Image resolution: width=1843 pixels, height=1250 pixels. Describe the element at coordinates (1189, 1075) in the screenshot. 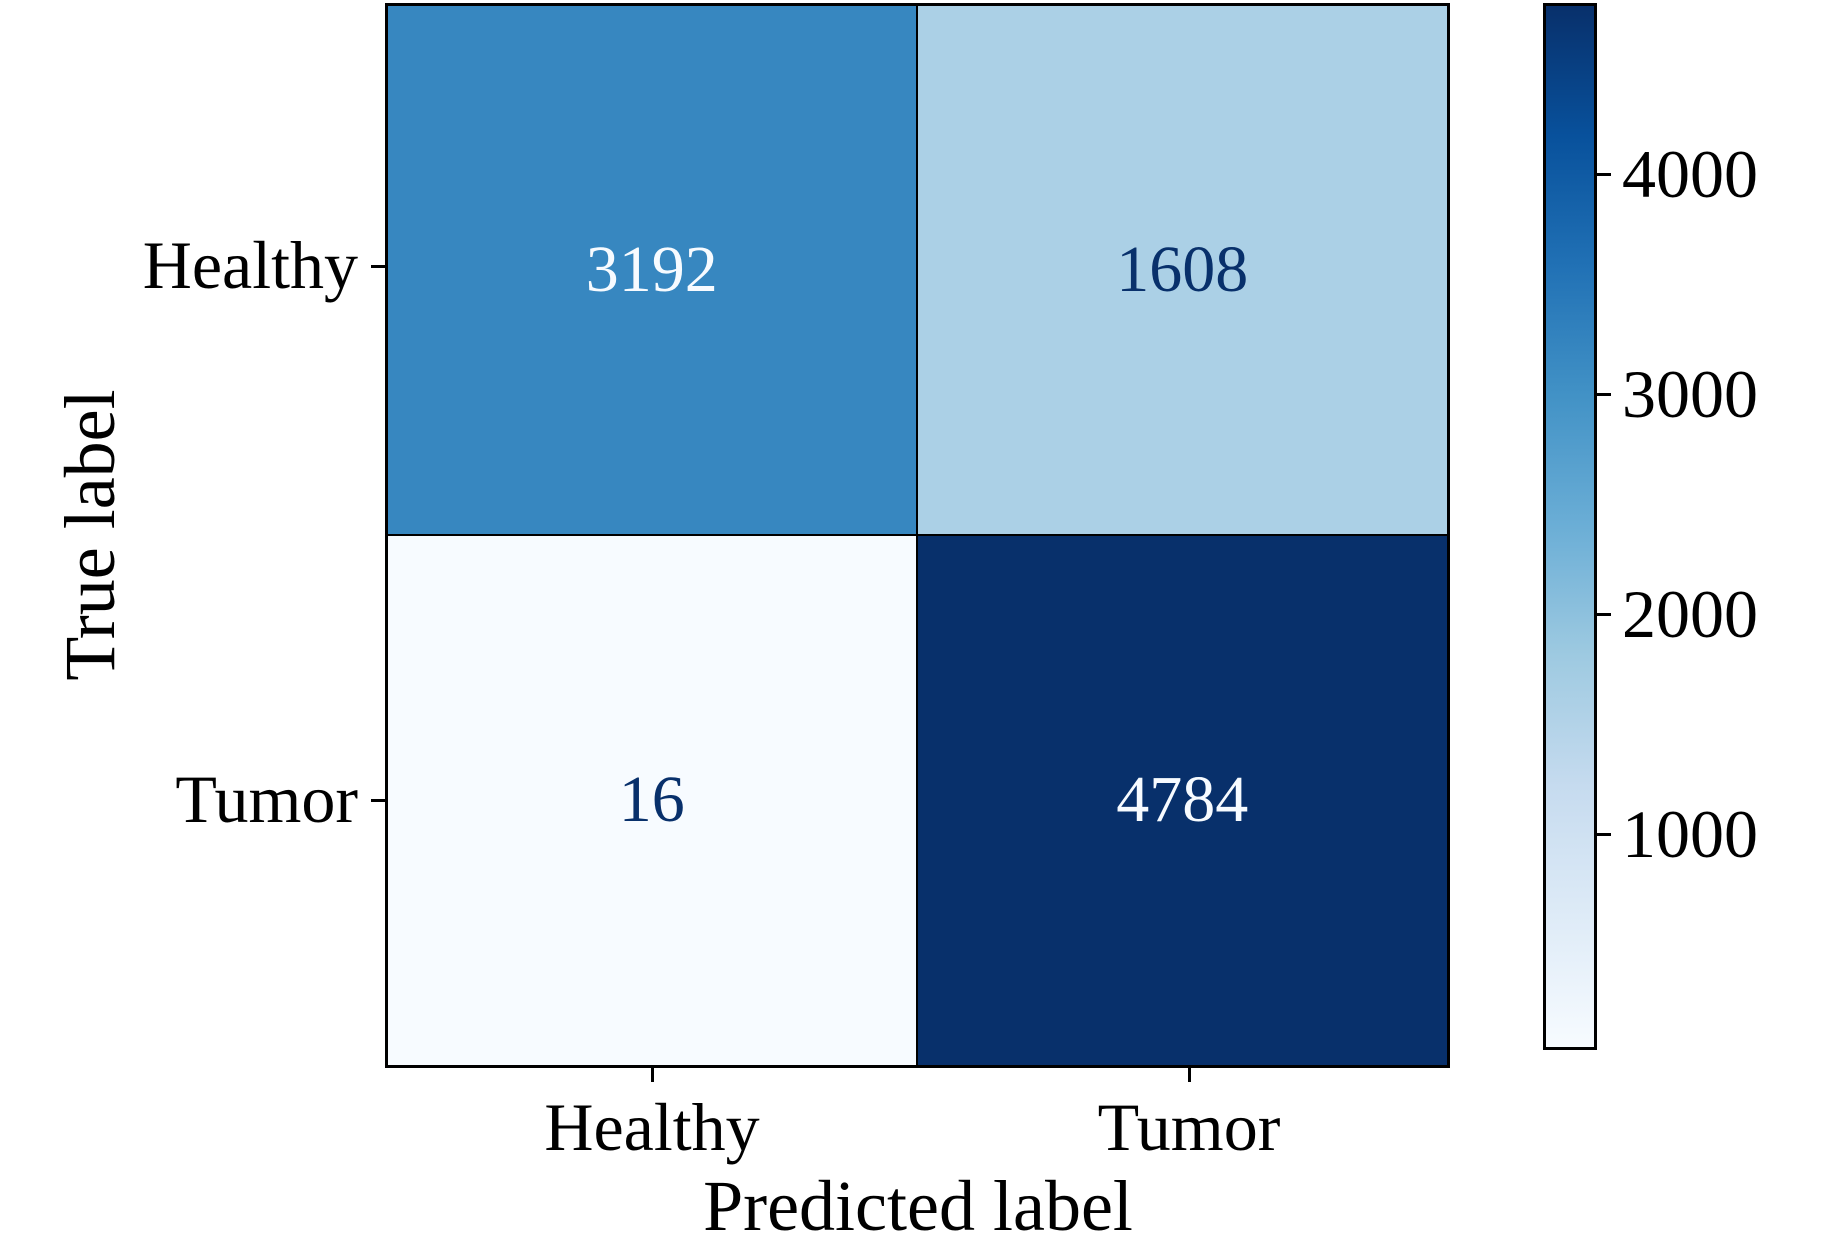

I see `x-axis-tick-tumor` at that location.